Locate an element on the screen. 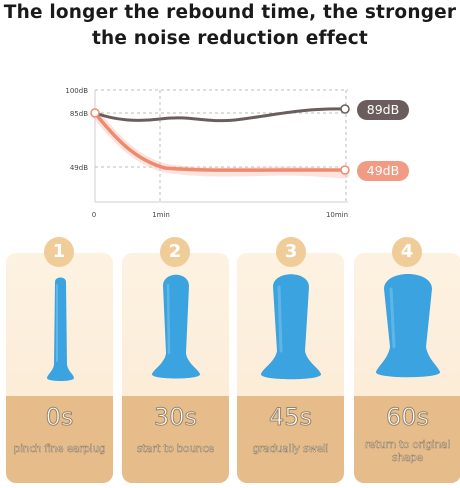 The width and height of the screenshot is (460, 488). step-caption-line: pinch fine earplug is located at coordinates (59, 449).